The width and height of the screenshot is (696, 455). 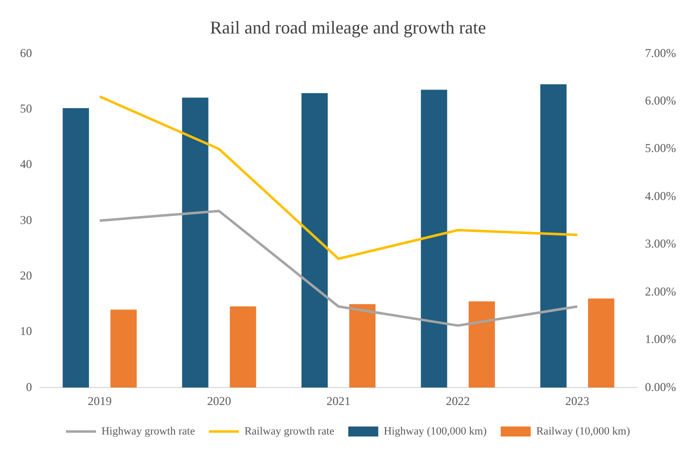 What do you see at coordinates (660, 53) in the screenshot?
I see `y2-tick-label: 7.00%` at bounding box center [660, 53].